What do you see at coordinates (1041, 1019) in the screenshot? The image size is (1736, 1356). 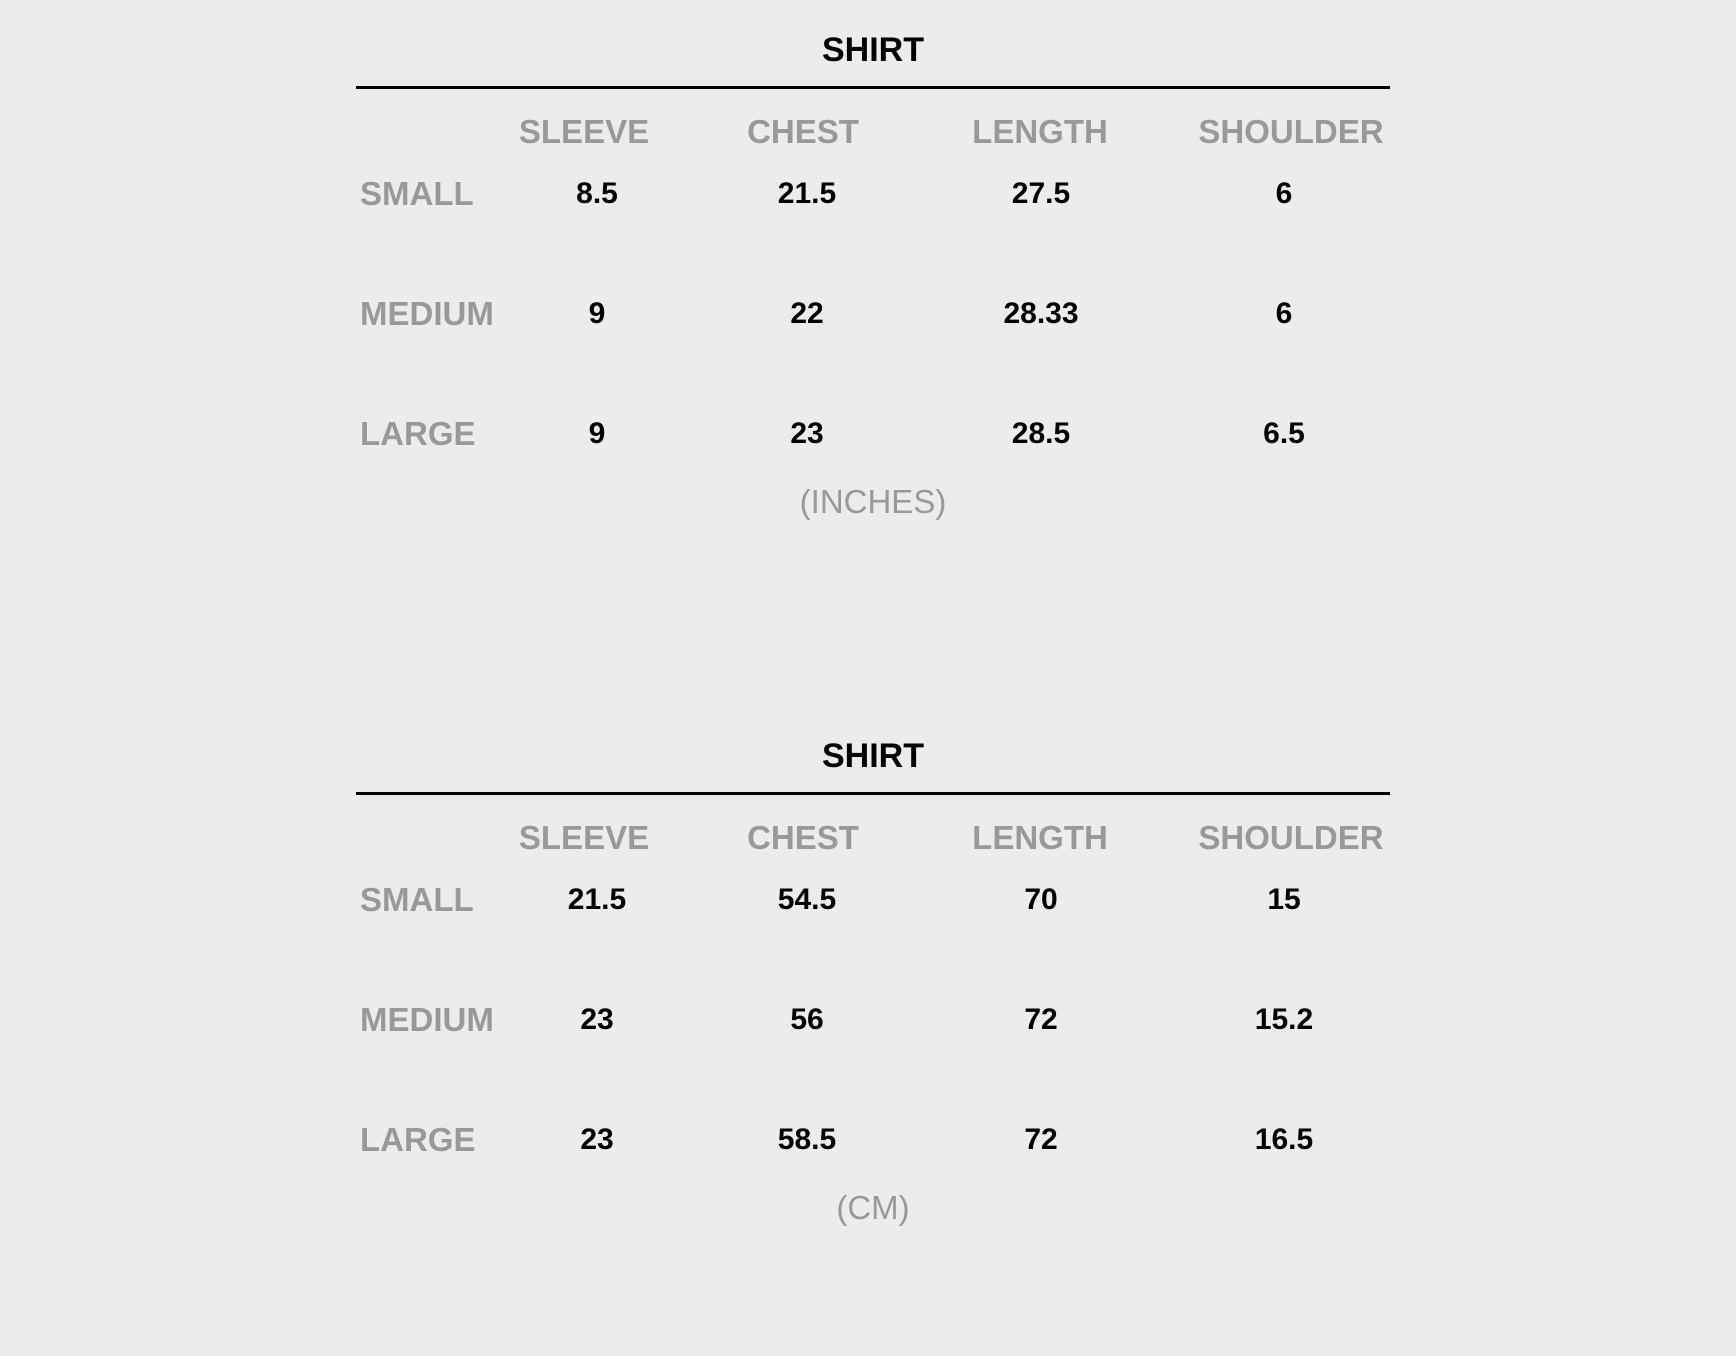 I see `cell-medium-length: 72` at bounding box center [1041, 1019].